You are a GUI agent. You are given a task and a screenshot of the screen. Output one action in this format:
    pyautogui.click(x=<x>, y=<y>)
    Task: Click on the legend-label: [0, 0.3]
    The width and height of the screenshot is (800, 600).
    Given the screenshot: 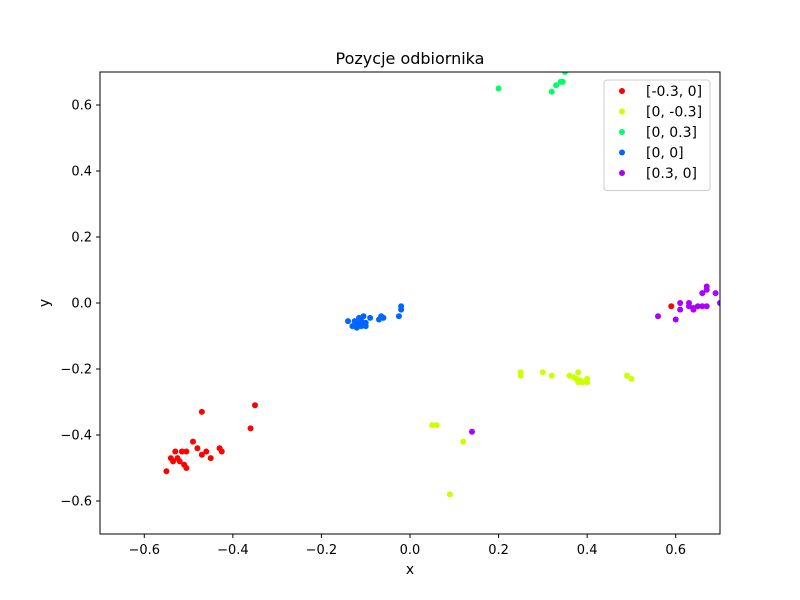 What is the action you would take?
    pyautogui.click(x=671, y=133)
    